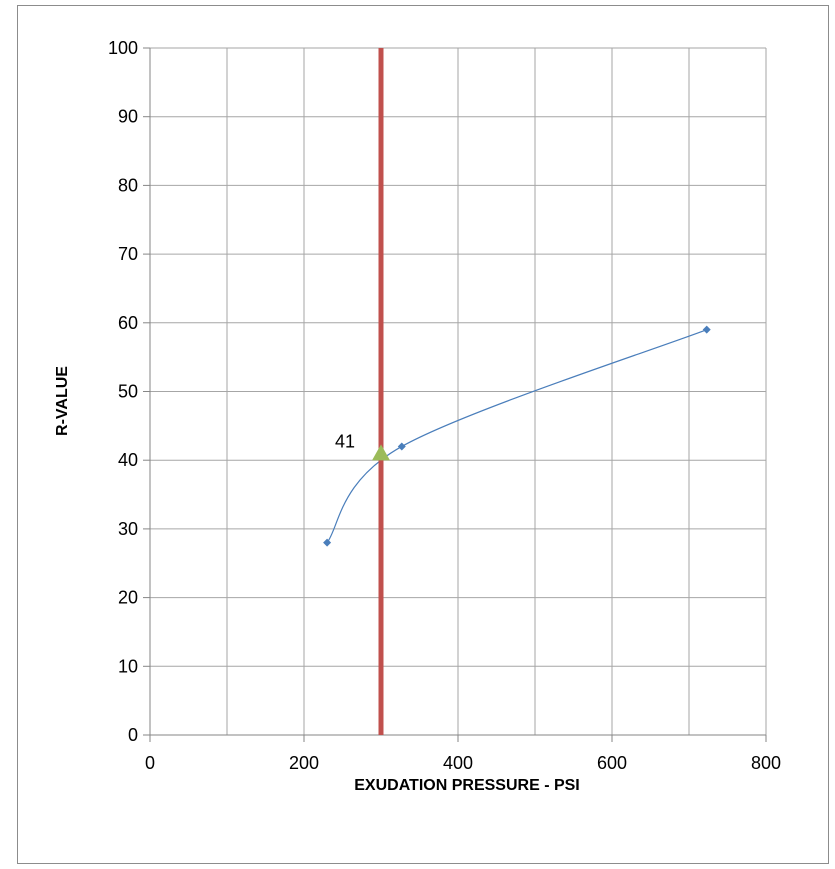 Image resolution: width=835 pixels, height=869 pixels. Describe the element at coordinates (612, 763) in the screenshot. I see `x-tick-label: 600` at that location.